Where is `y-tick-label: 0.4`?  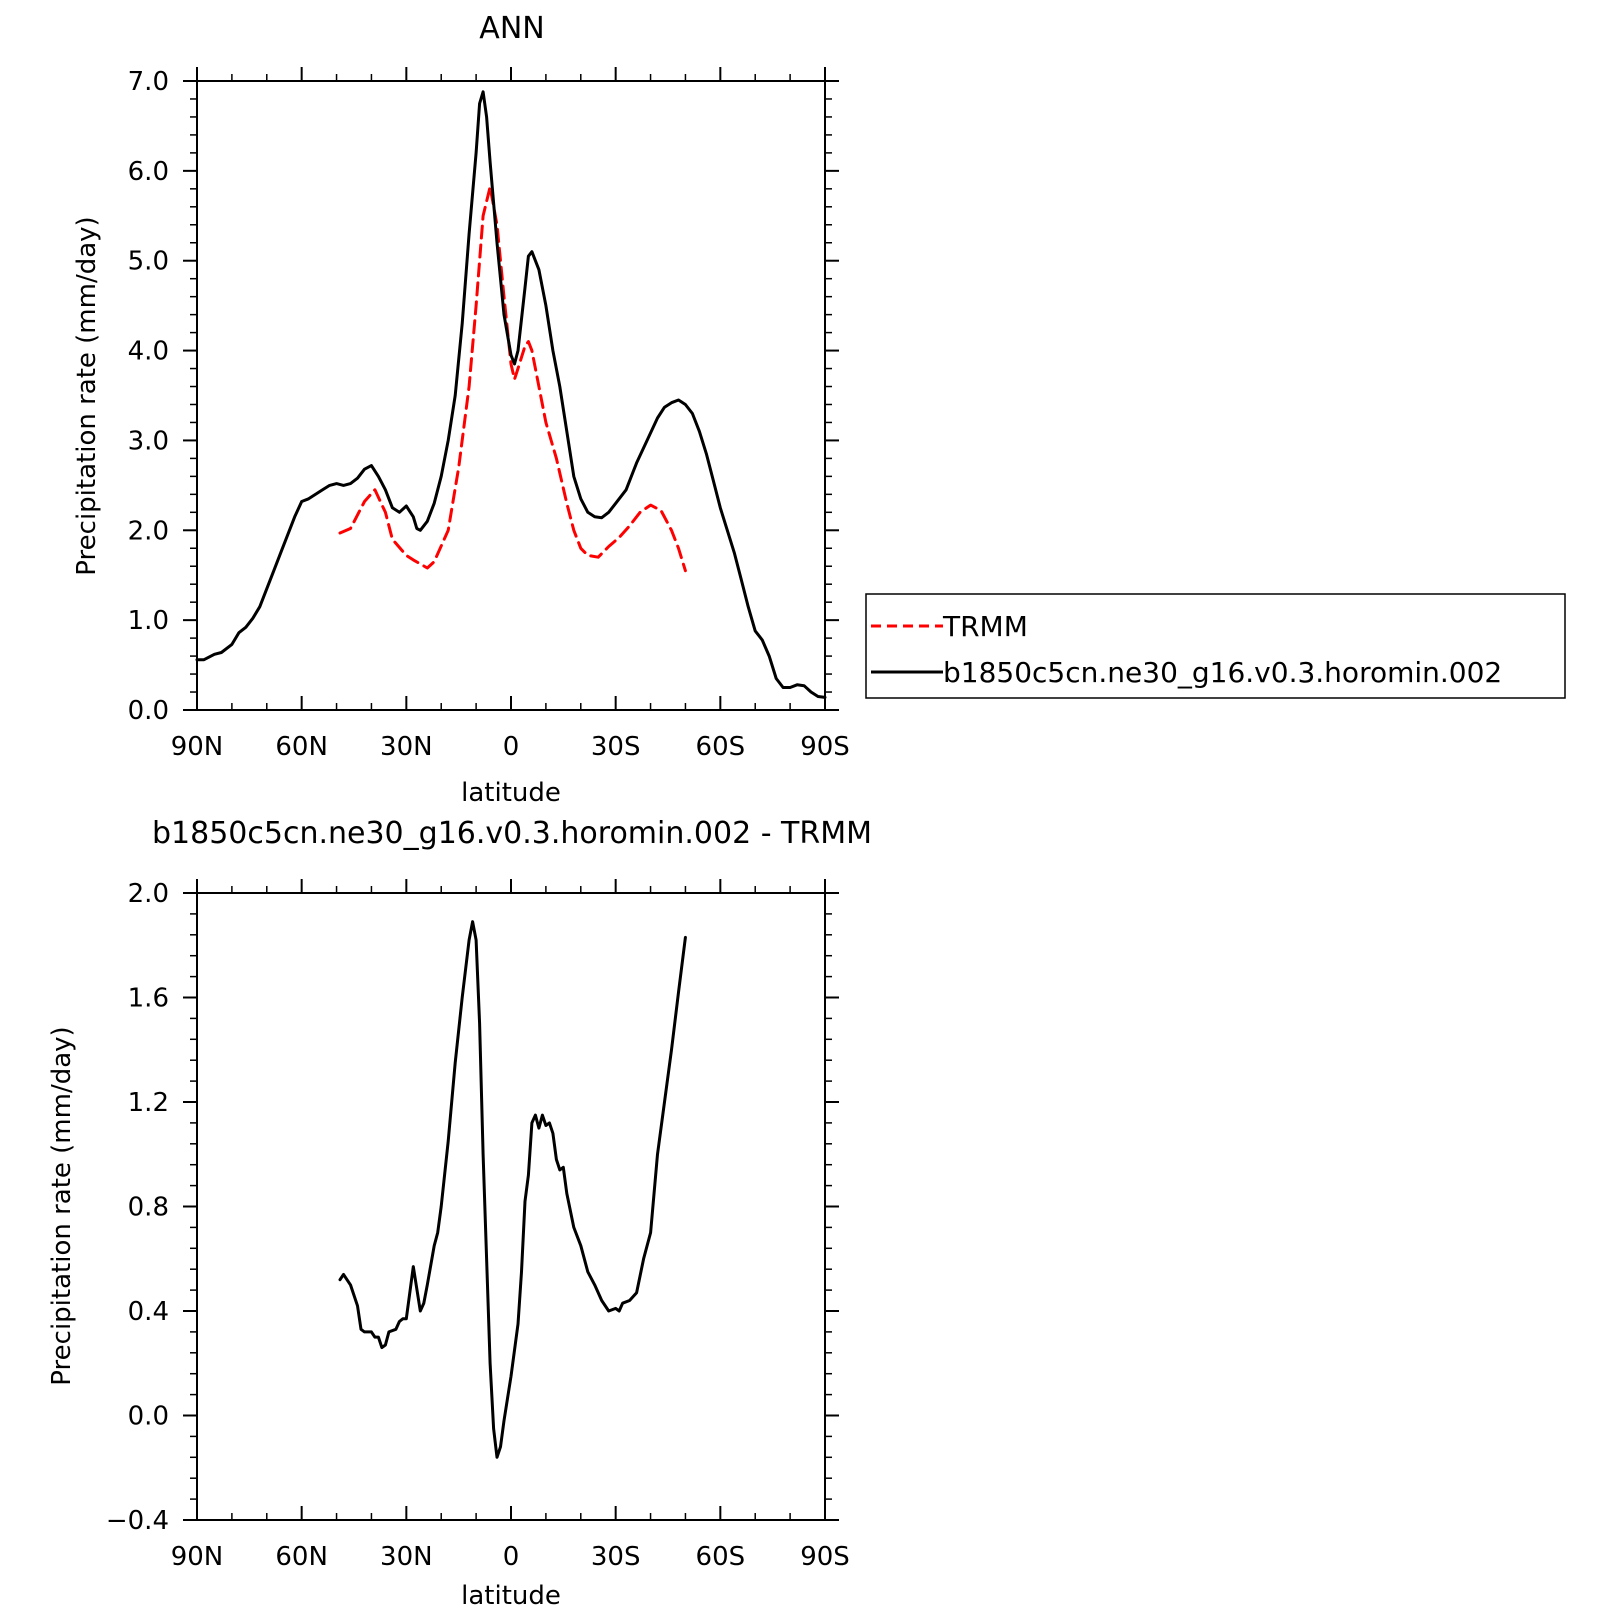 y-tick-label: 0.4 is located at coordinates (148, 1312).